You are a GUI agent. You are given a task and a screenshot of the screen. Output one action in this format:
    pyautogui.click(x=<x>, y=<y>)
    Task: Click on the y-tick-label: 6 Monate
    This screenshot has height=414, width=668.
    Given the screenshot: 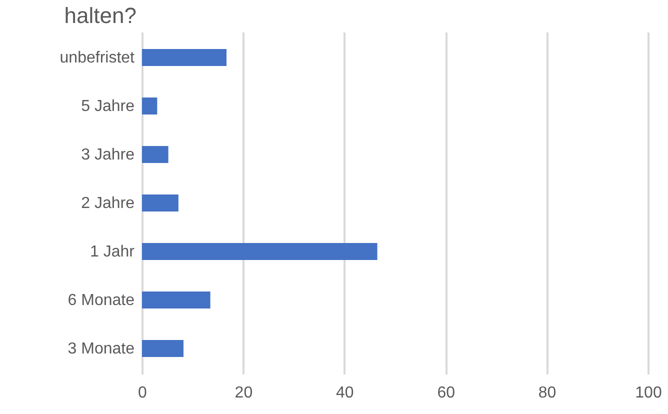 What is the action you would take?
    pyautogui.click(x=101, y=301)
    